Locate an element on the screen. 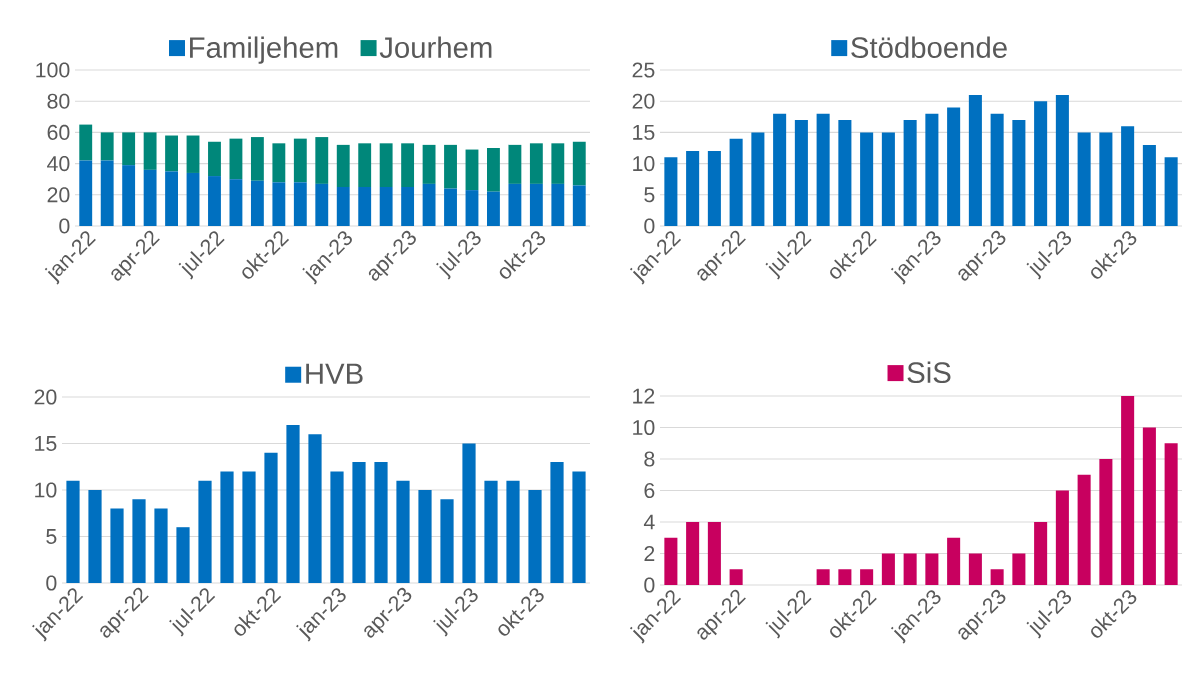 Image resolution: width=1189 pixels, height=686 pixels. legend-label: Familjehem is located at coordinates (264, 50).